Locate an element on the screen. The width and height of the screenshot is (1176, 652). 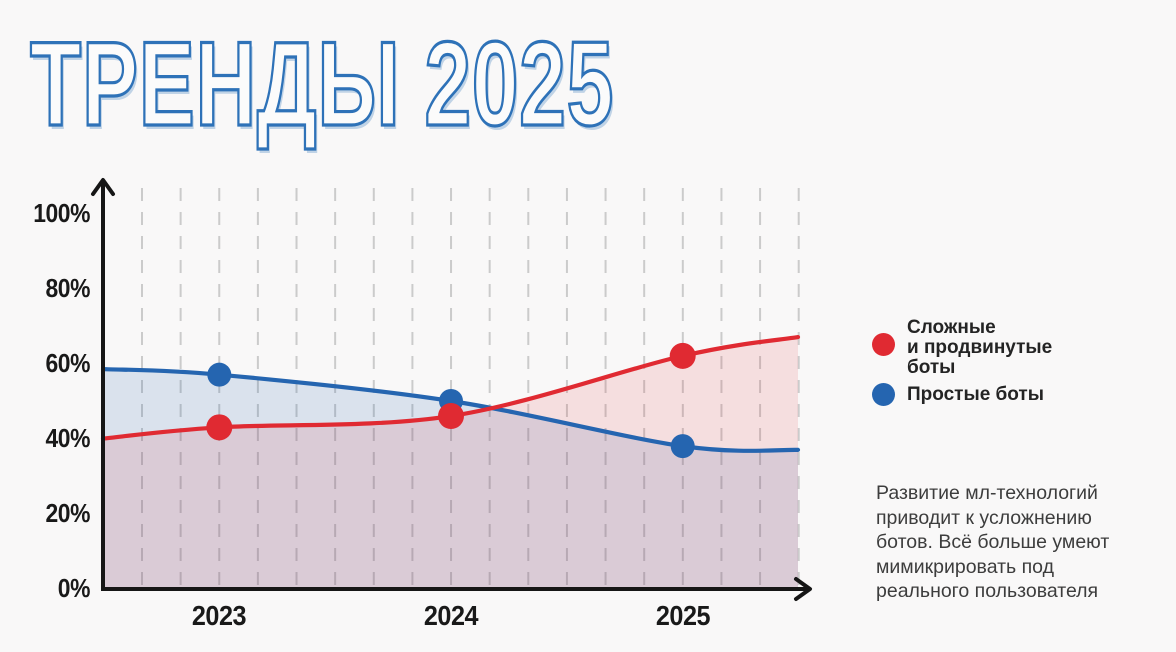
legend-dot-simple-bots-icon is located at coordinates (883, 394).